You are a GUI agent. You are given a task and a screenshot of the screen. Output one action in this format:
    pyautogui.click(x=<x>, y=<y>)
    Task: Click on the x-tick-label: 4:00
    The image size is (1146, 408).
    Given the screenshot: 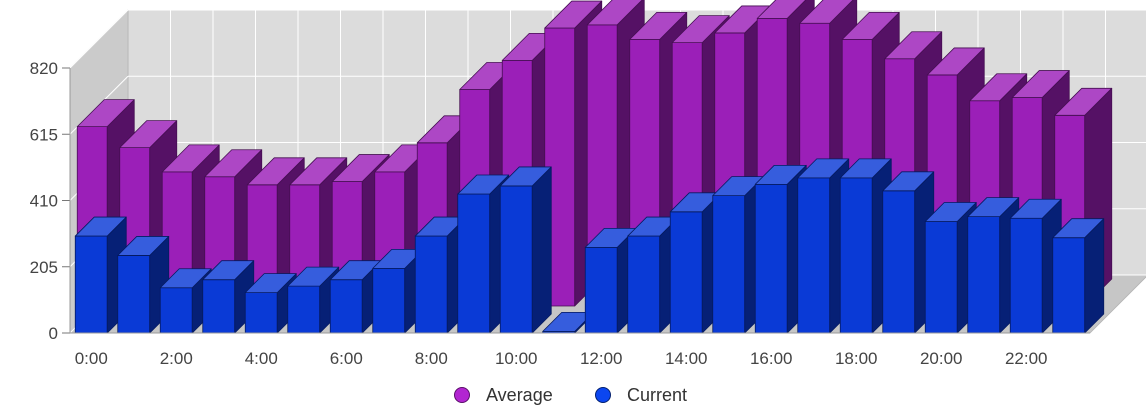 What is the action you would take?
    pyautogui.click(x=261, y=358)
    